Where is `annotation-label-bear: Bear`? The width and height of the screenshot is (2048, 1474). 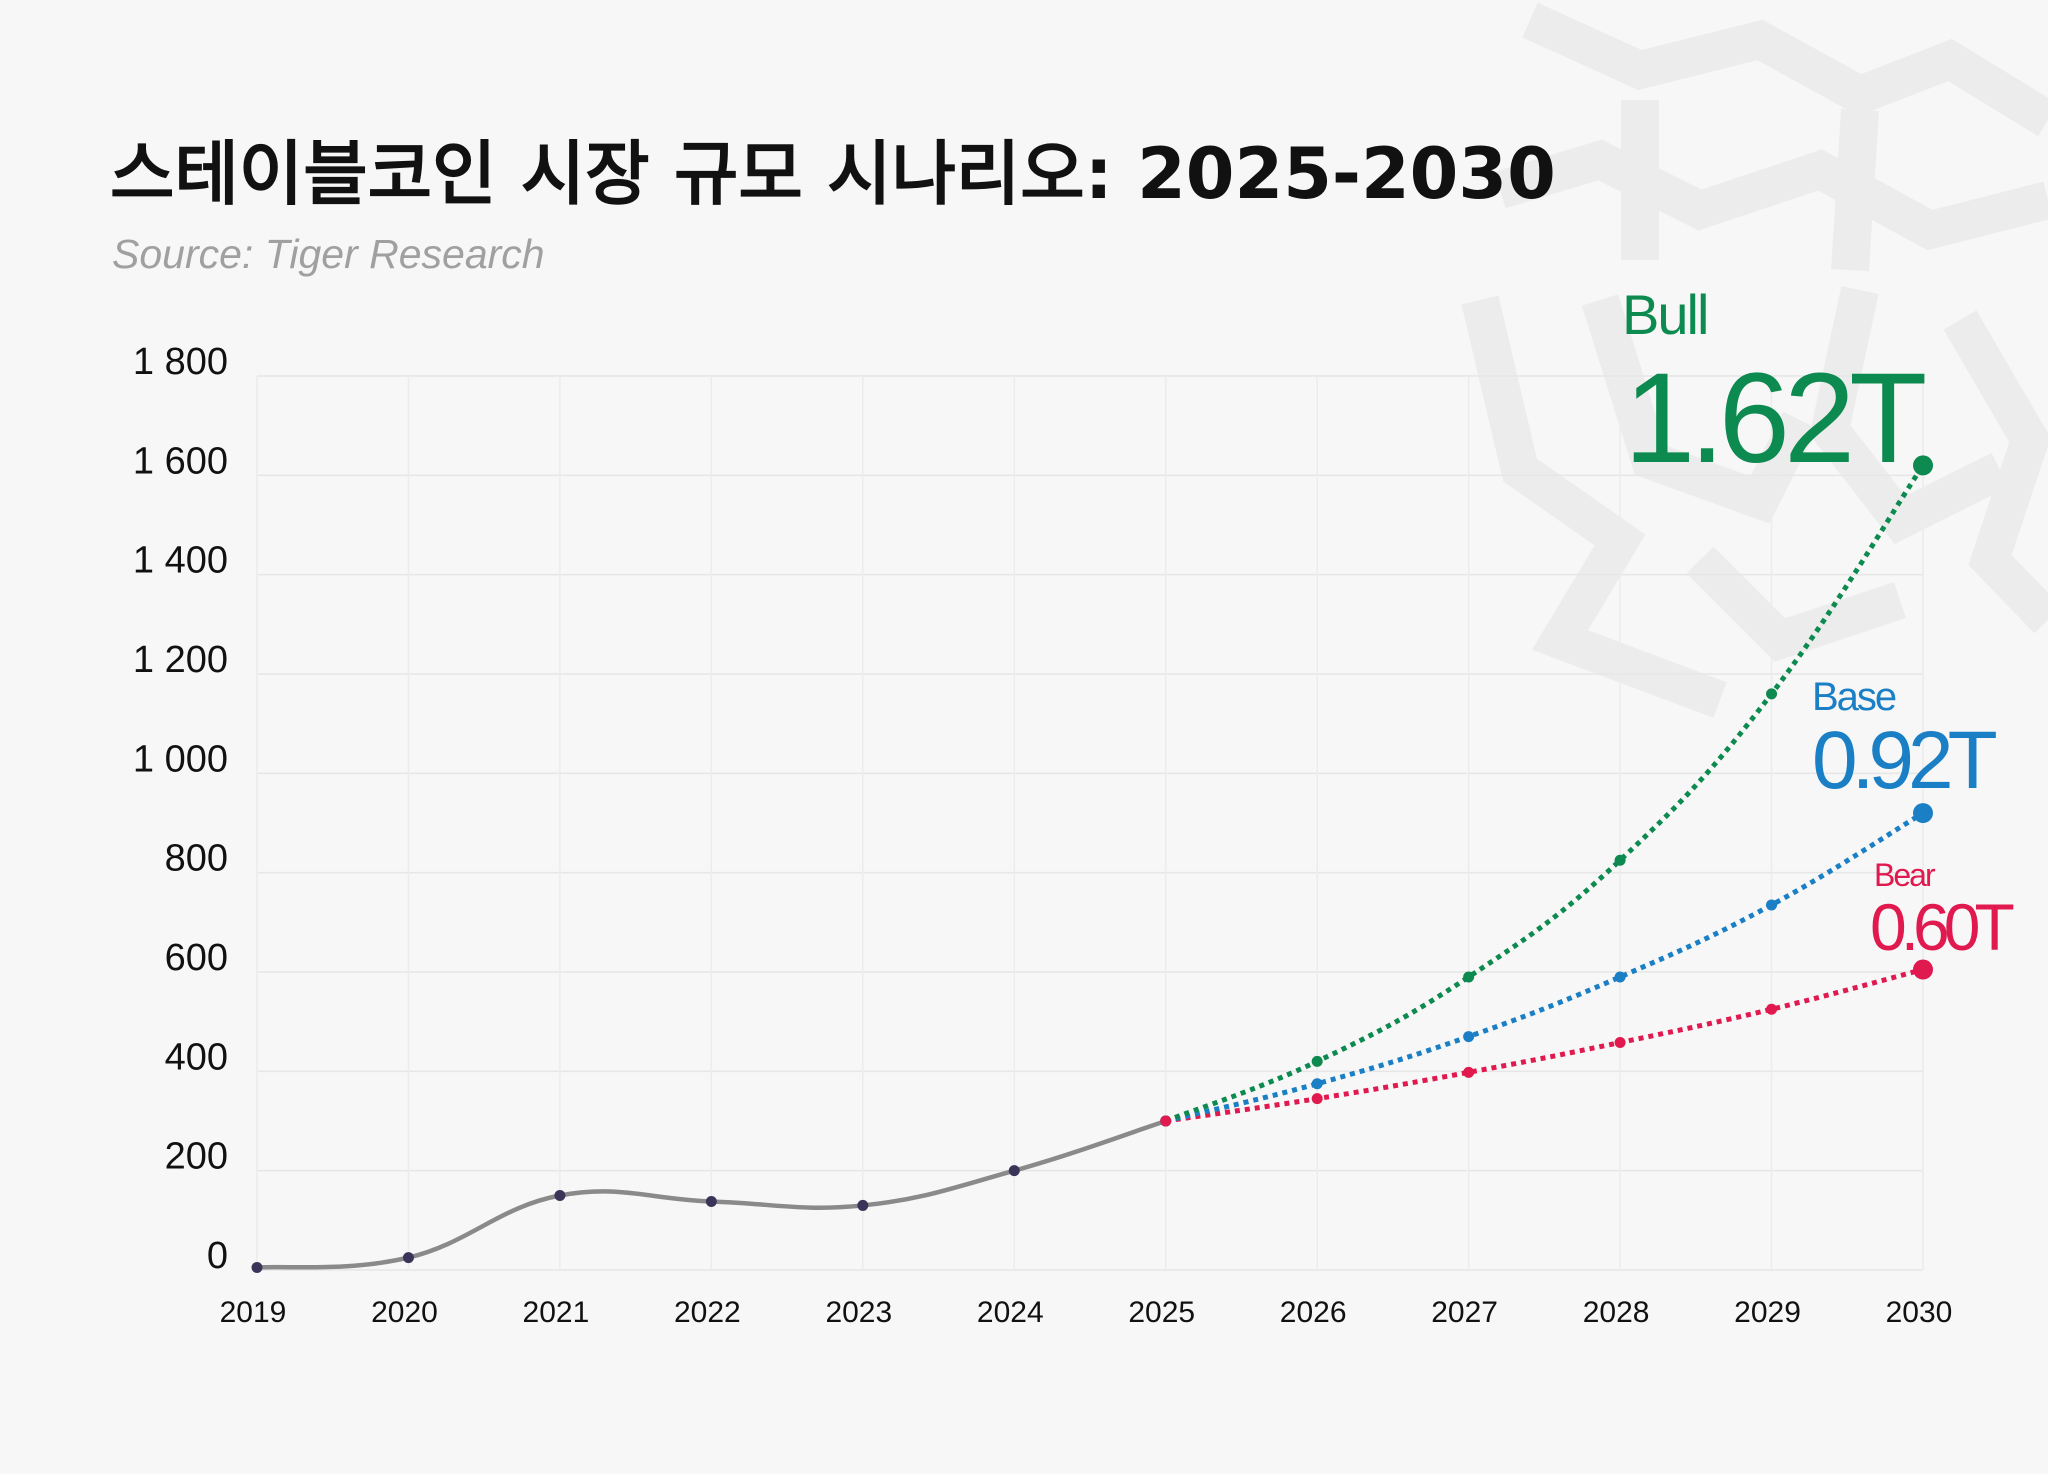 annotation-label-bear: Bear is located at coordinates (1905, 875).